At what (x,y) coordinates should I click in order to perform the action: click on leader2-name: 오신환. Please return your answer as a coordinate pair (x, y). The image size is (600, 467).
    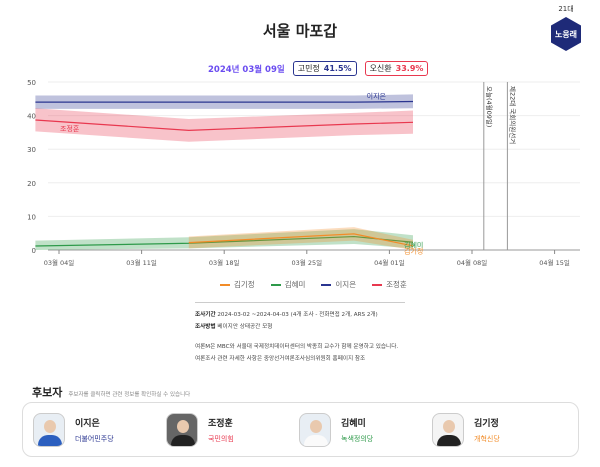
    Looking at the image, I should click on (380, 68).